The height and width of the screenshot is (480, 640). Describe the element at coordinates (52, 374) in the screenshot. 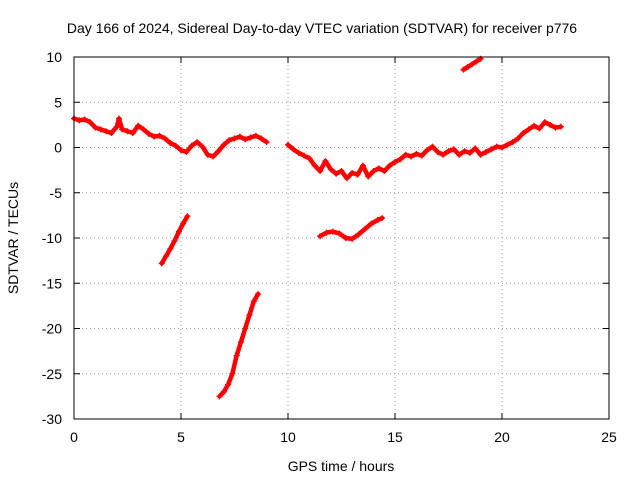

I see `y-tick-label: -25` at that location.